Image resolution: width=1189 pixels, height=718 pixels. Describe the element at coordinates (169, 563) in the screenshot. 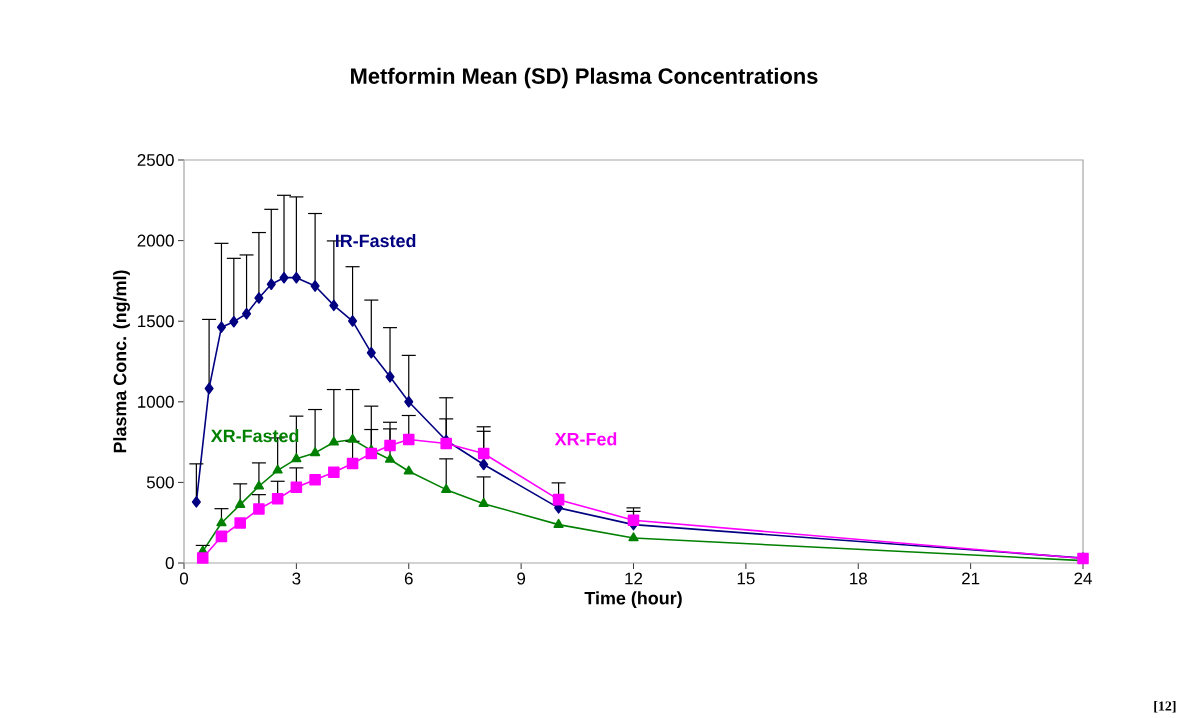

I see `y-tick-label: 0` at that location.